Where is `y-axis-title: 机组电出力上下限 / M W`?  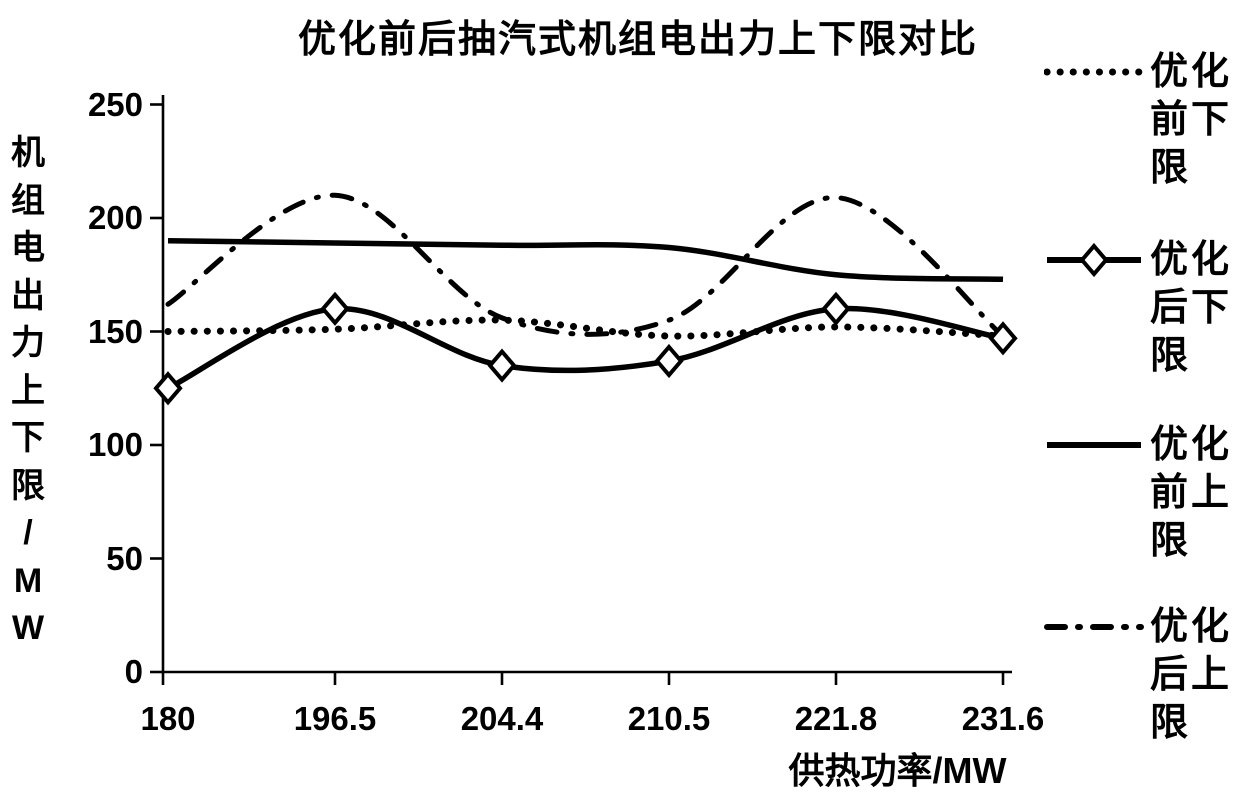 y-axis-title: 机组电出力上下限 / M W is located at coordinates (28, 391).